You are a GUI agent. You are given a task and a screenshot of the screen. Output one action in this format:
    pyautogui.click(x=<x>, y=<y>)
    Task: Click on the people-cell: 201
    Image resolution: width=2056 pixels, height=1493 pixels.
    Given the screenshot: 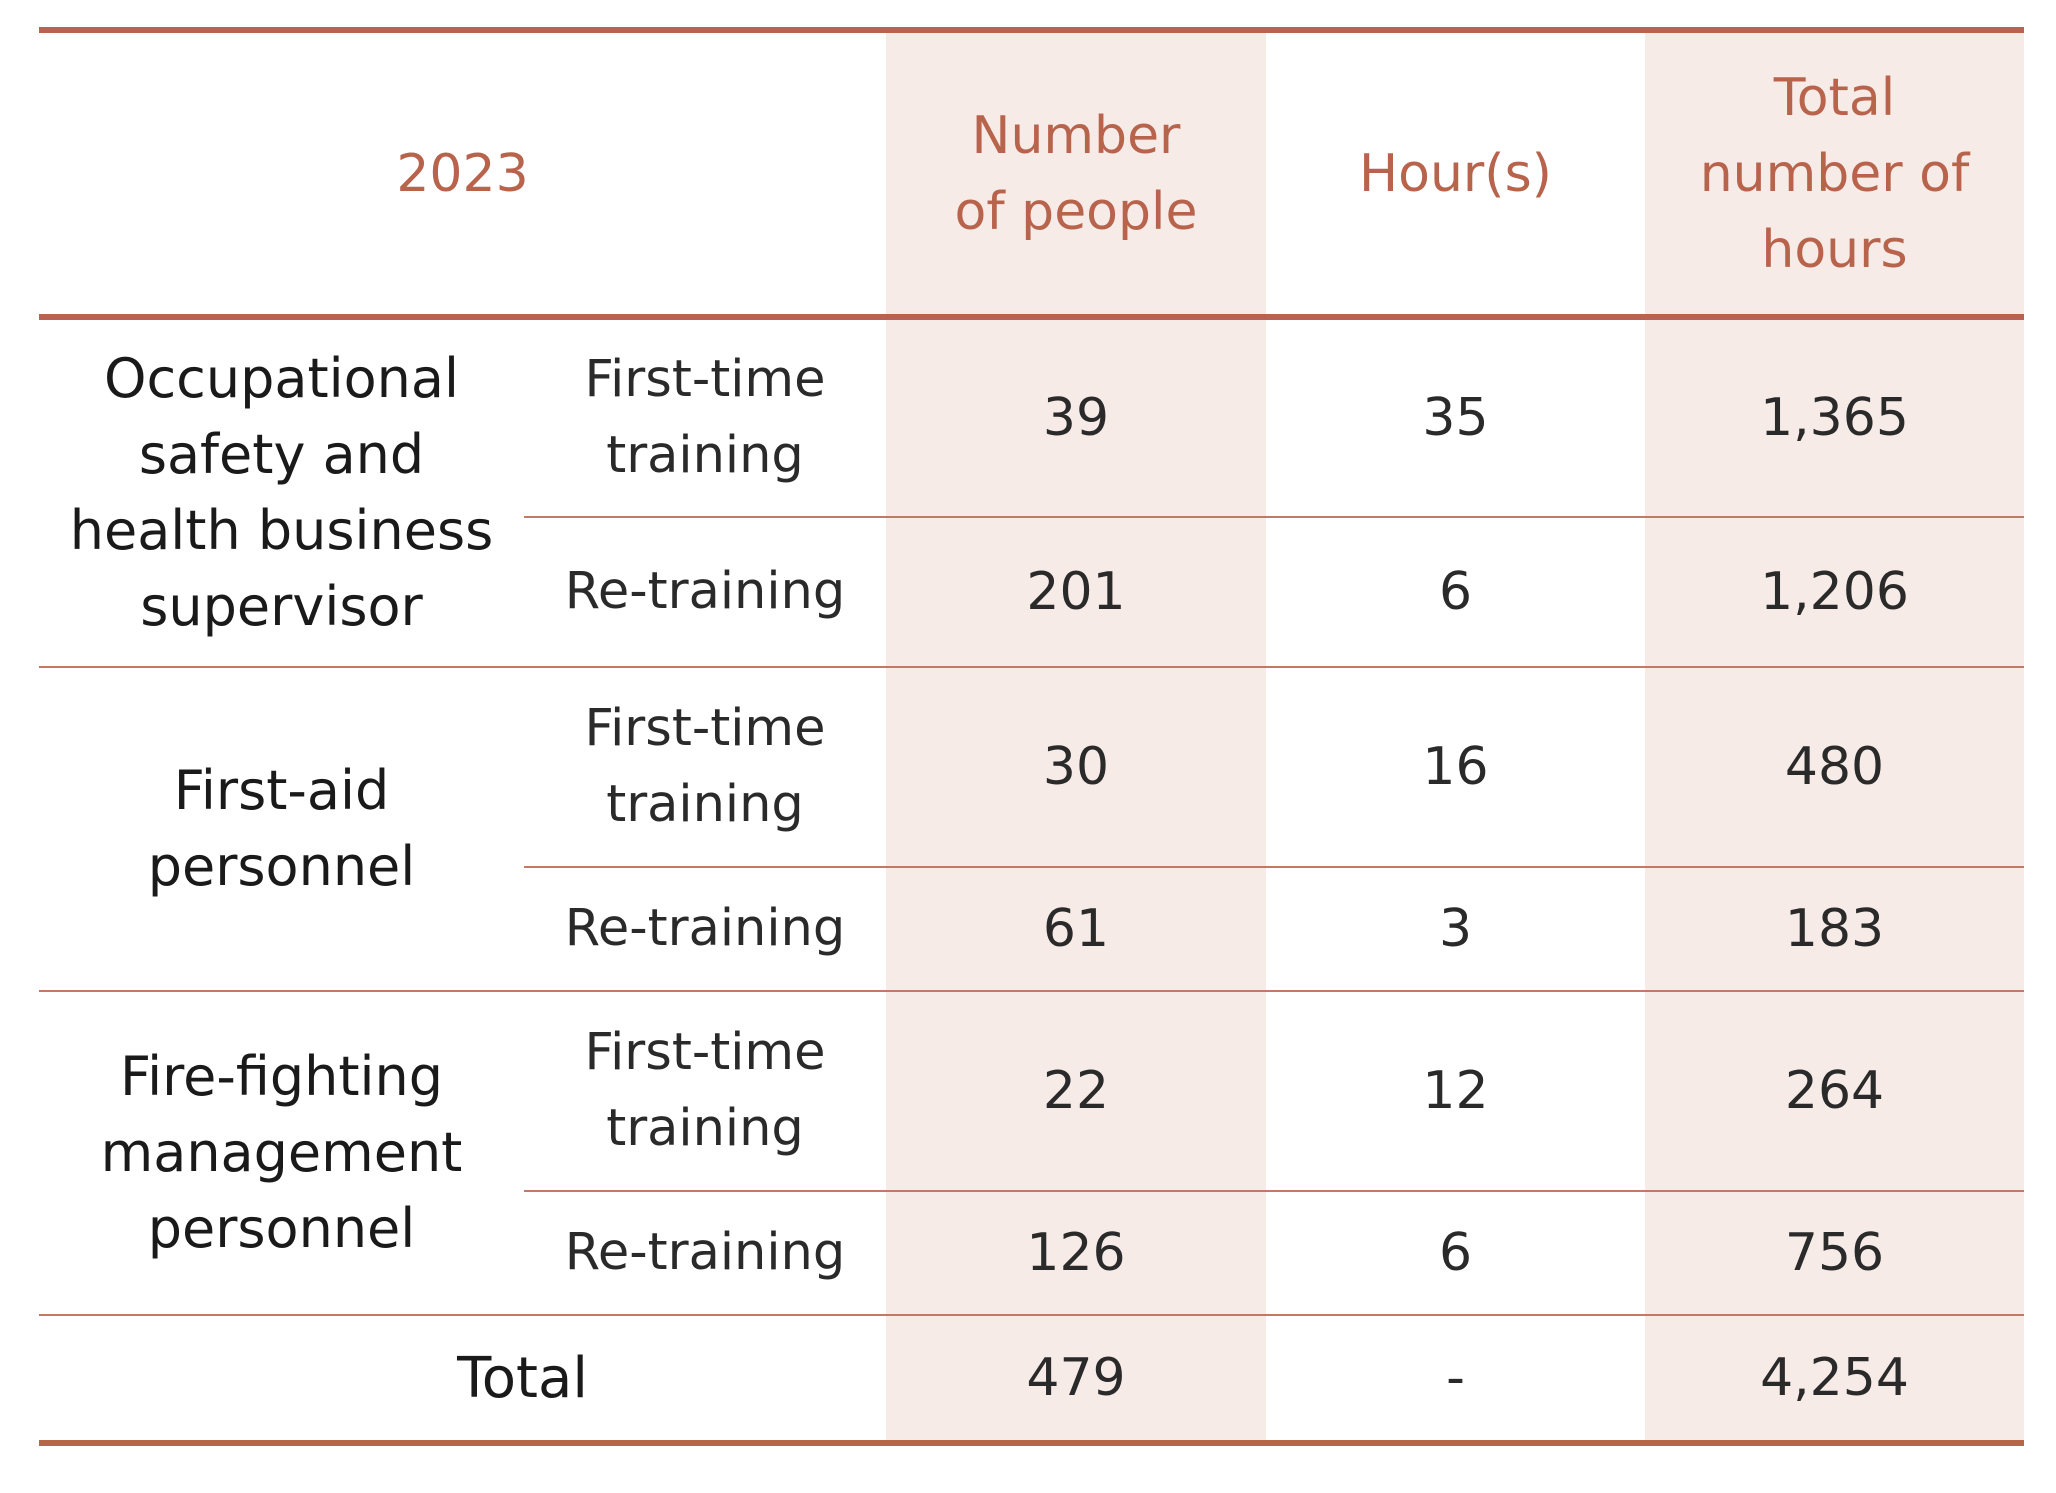 What is the action you would take?
    pyautogui.click(x=1076, y=592)
    